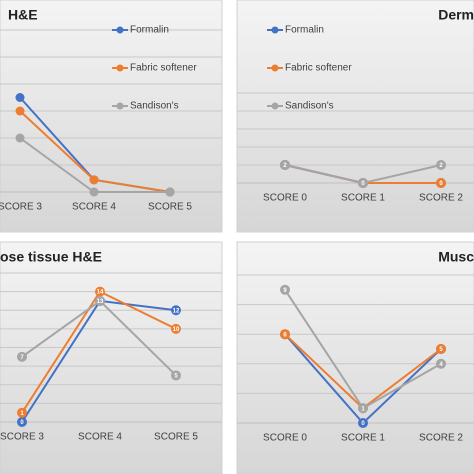 The height and width of the screenshot is (474, 474). What do you see at coordinates (456, 257) in the screenshot?
I see `chart-title: Musc` at bounding box center [456, 257].